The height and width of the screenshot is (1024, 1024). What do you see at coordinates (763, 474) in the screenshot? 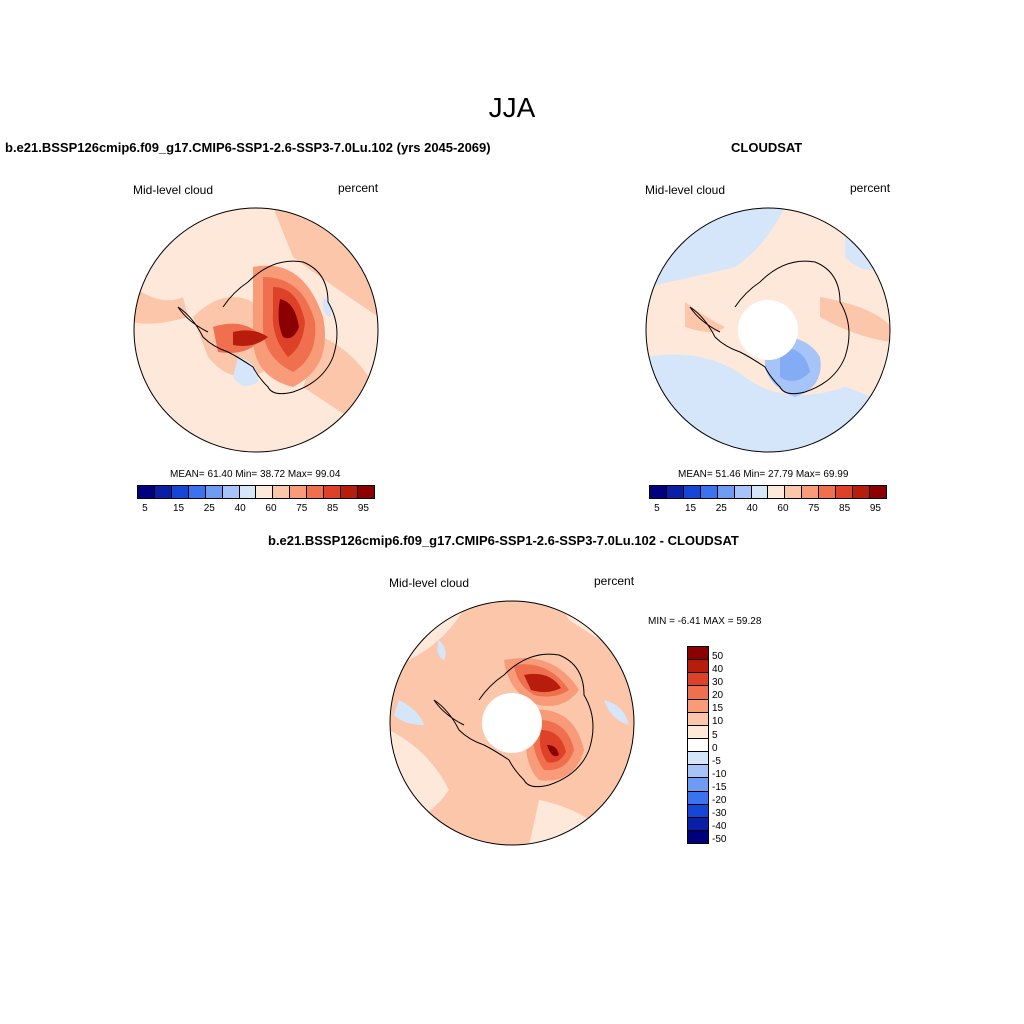
I see `stats-obs: MEAN= 51.46 Min= 27.79 Max= 69.99` at bounding box center [763, 474].